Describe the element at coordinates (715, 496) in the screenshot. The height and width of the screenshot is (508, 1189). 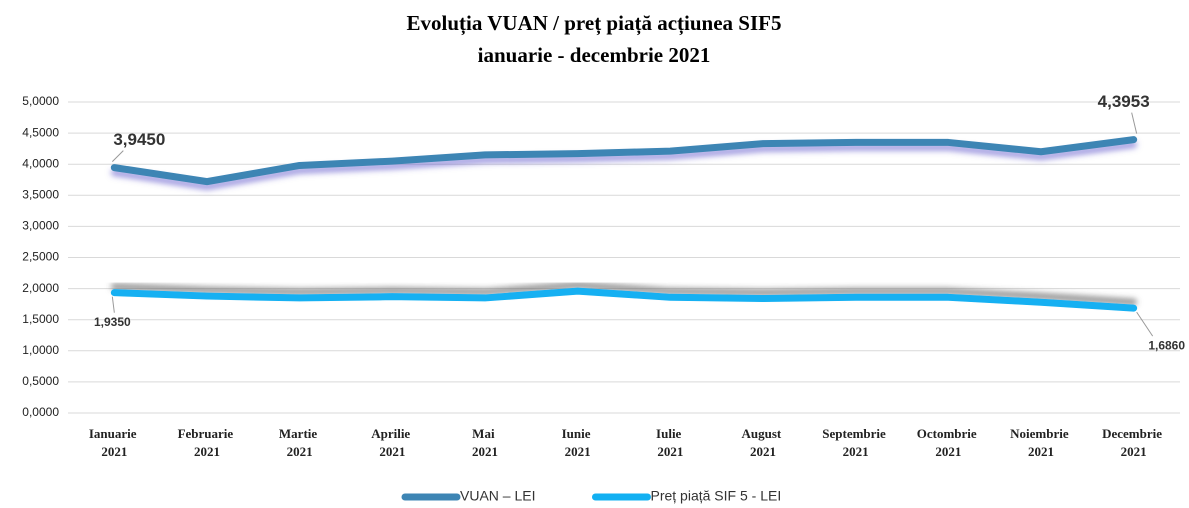
I see `legend-label: Preț piață SIF 5 - LEI` at that location.